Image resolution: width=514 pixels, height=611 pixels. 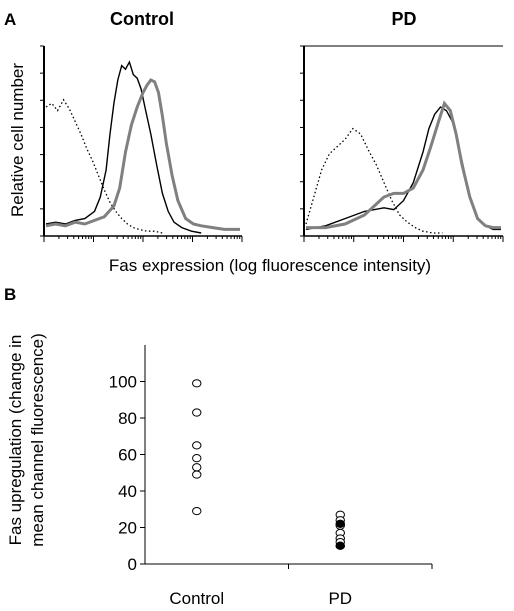 I want to click on pd-histogram-plot, so click(x=402, y=143).